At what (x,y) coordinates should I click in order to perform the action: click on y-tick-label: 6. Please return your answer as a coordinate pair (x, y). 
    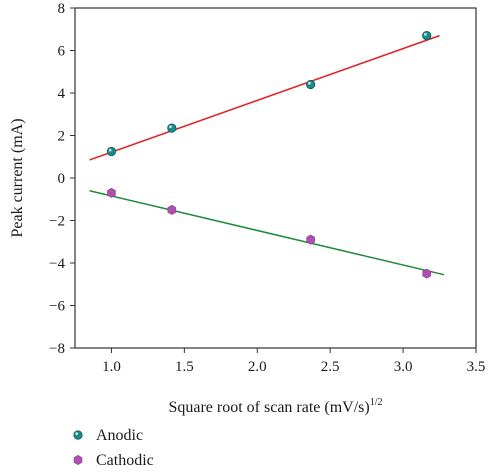
    Looking at the image, I should click on (62, 52).